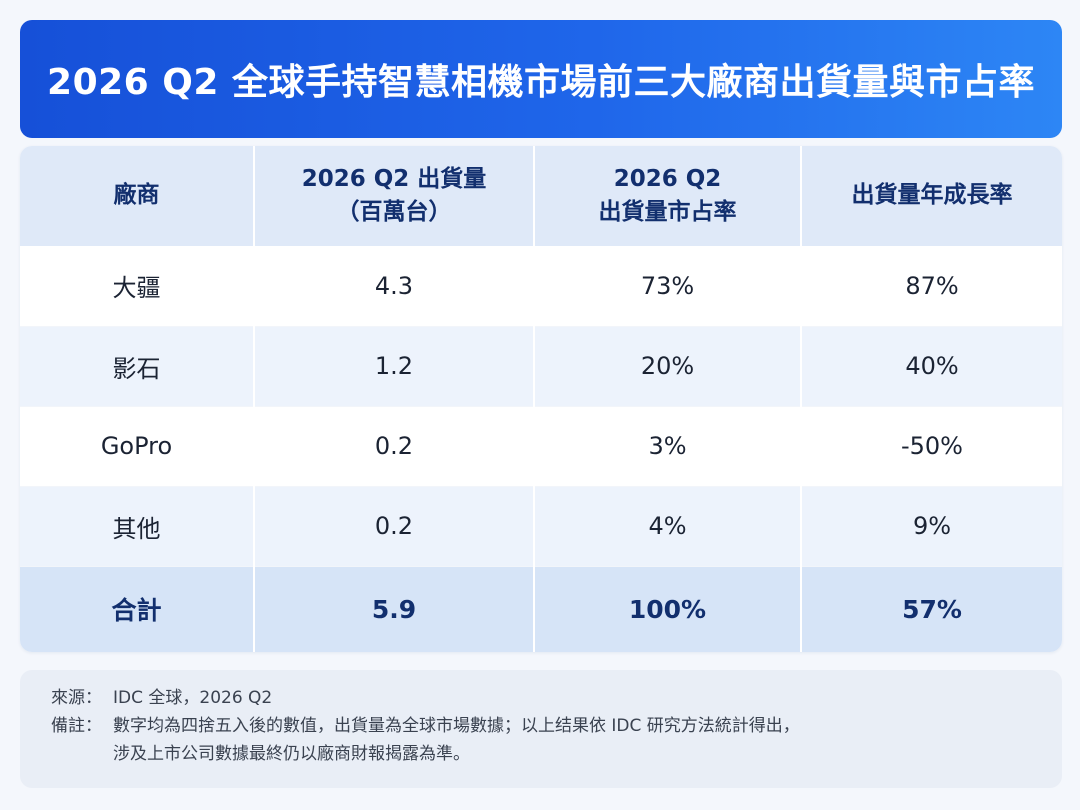  Describe the element at coordinates (291, 754) in the screenshot. I see `remark-text-line2: 涉及上市公司數據最終仍以廠商財報揭露為準。` at that location.